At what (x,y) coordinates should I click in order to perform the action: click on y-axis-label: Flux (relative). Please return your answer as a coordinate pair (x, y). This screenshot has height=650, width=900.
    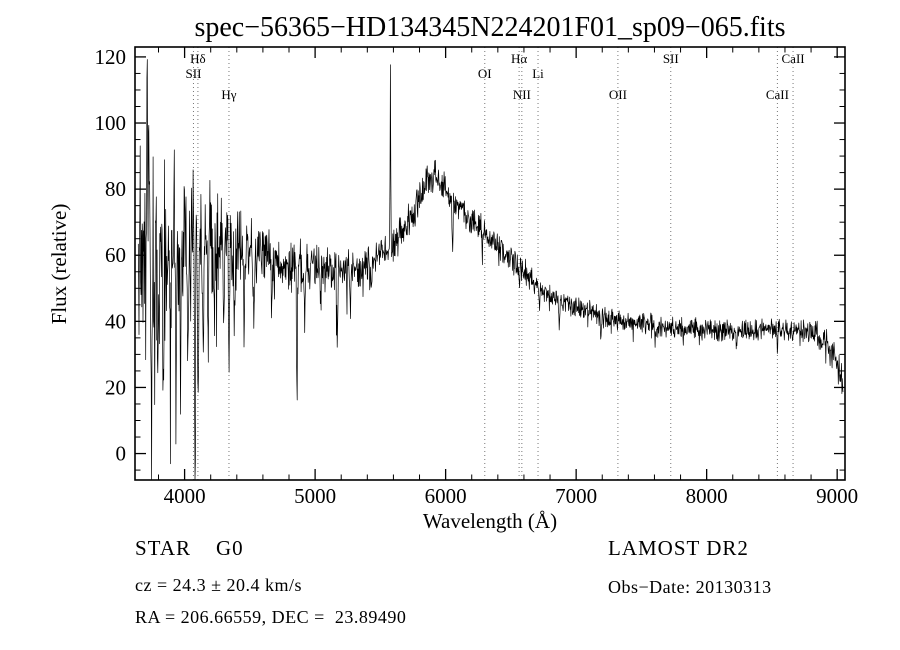
    Looking at the image, I should click on (59, 264).